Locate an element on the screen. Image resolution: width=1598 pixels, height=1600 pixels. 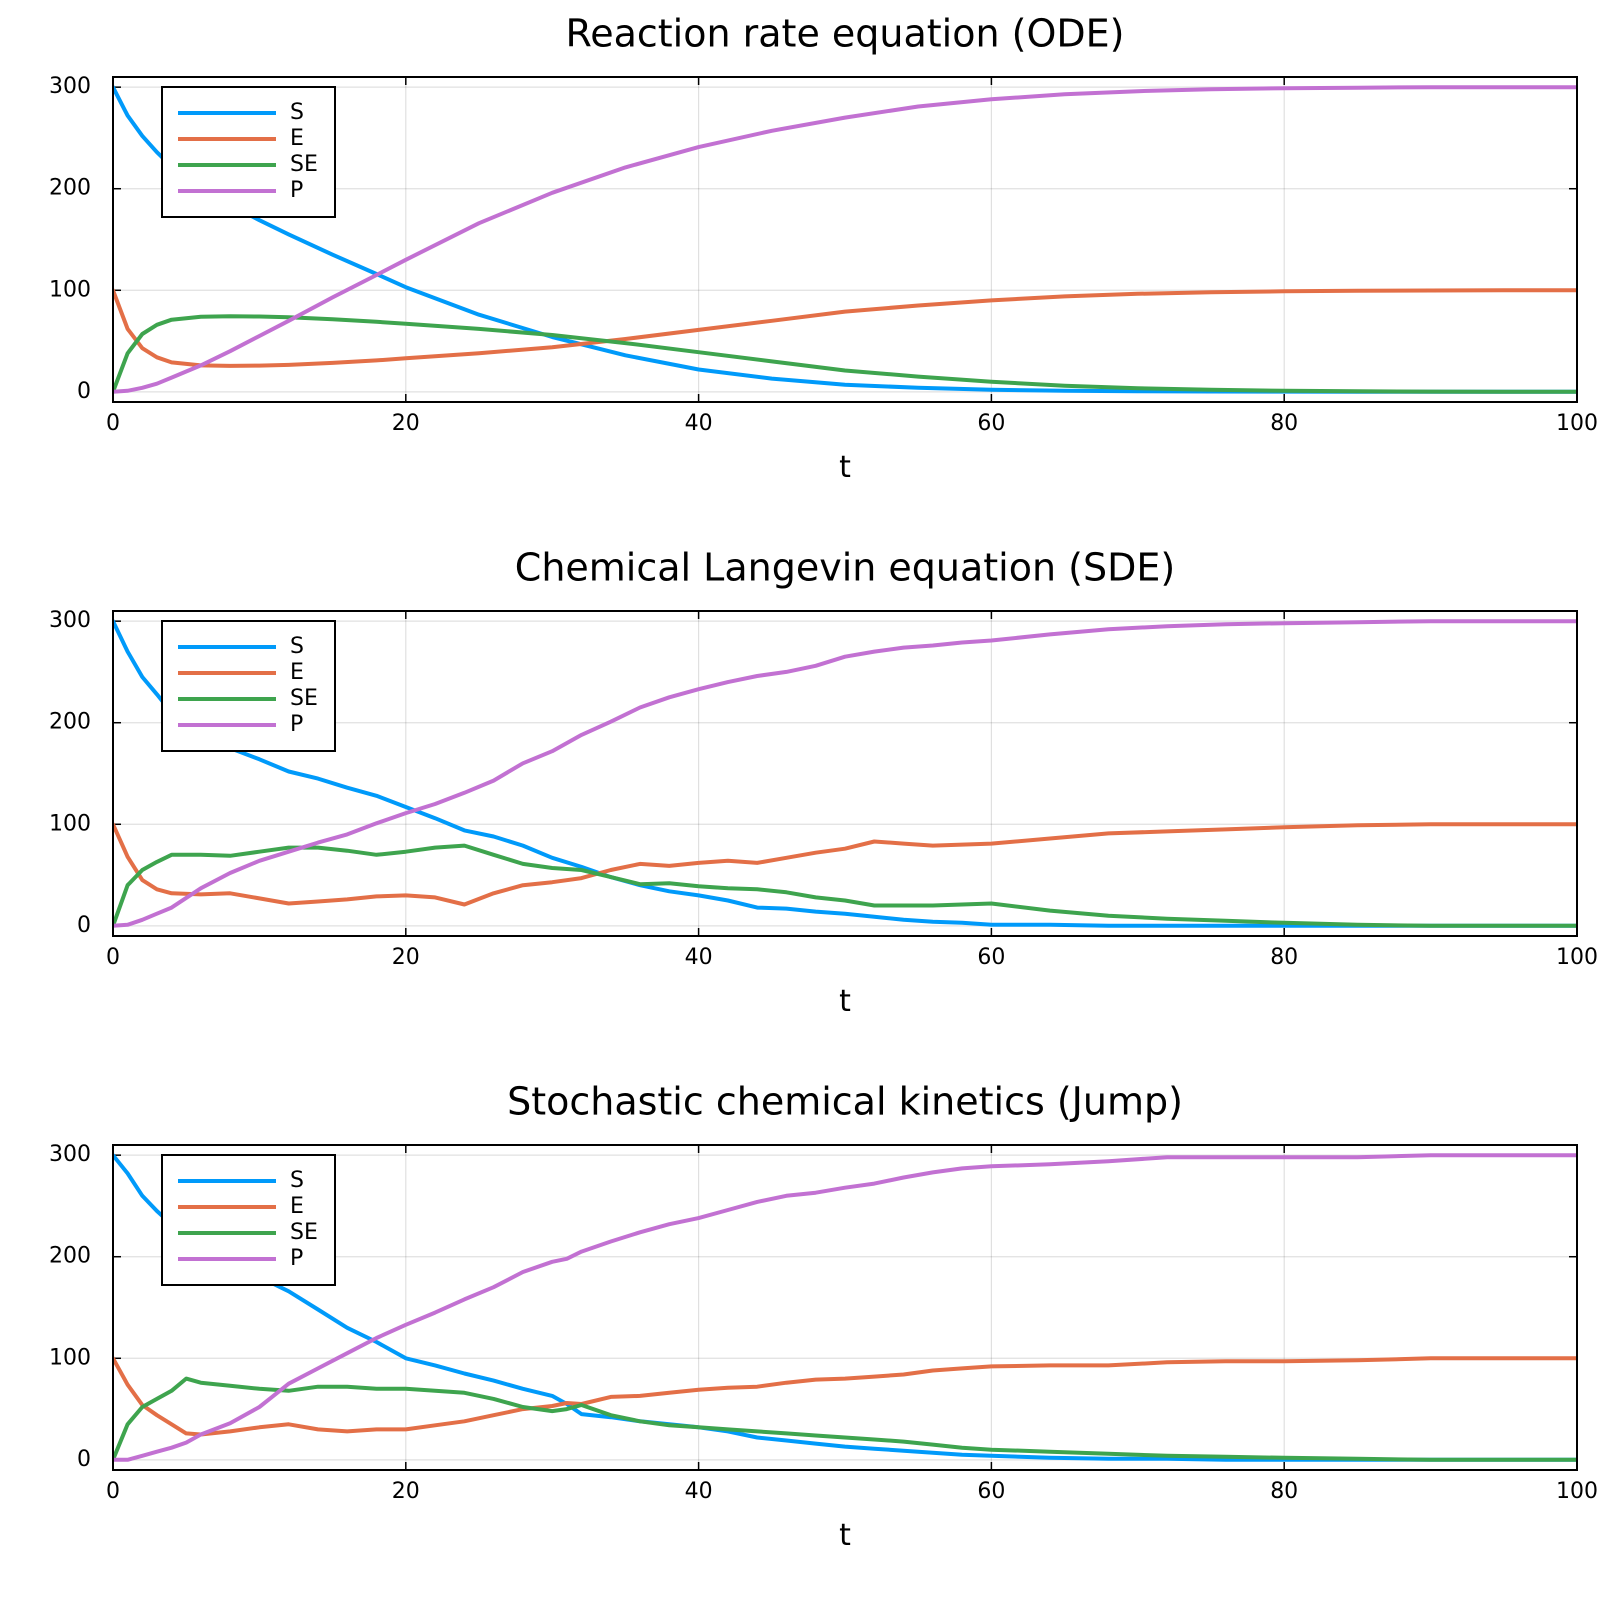
chart-title: Stochastic chemical kinetics (Jump) is located at coordinates (845, 1102).